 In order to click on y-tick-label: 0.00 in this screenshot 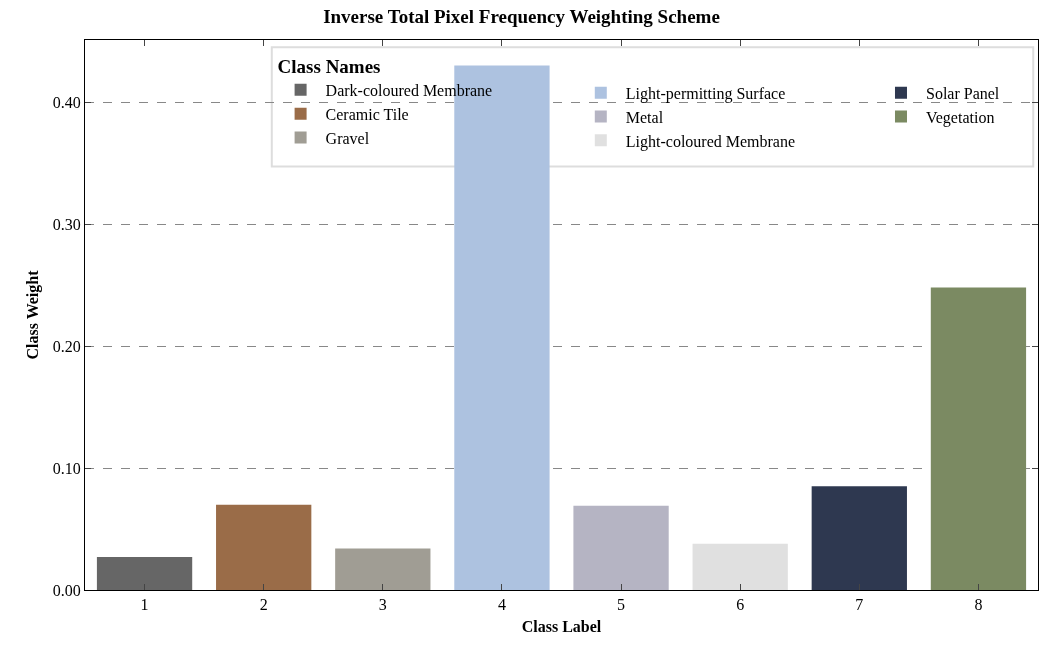, I will do `click(66, 590)`.